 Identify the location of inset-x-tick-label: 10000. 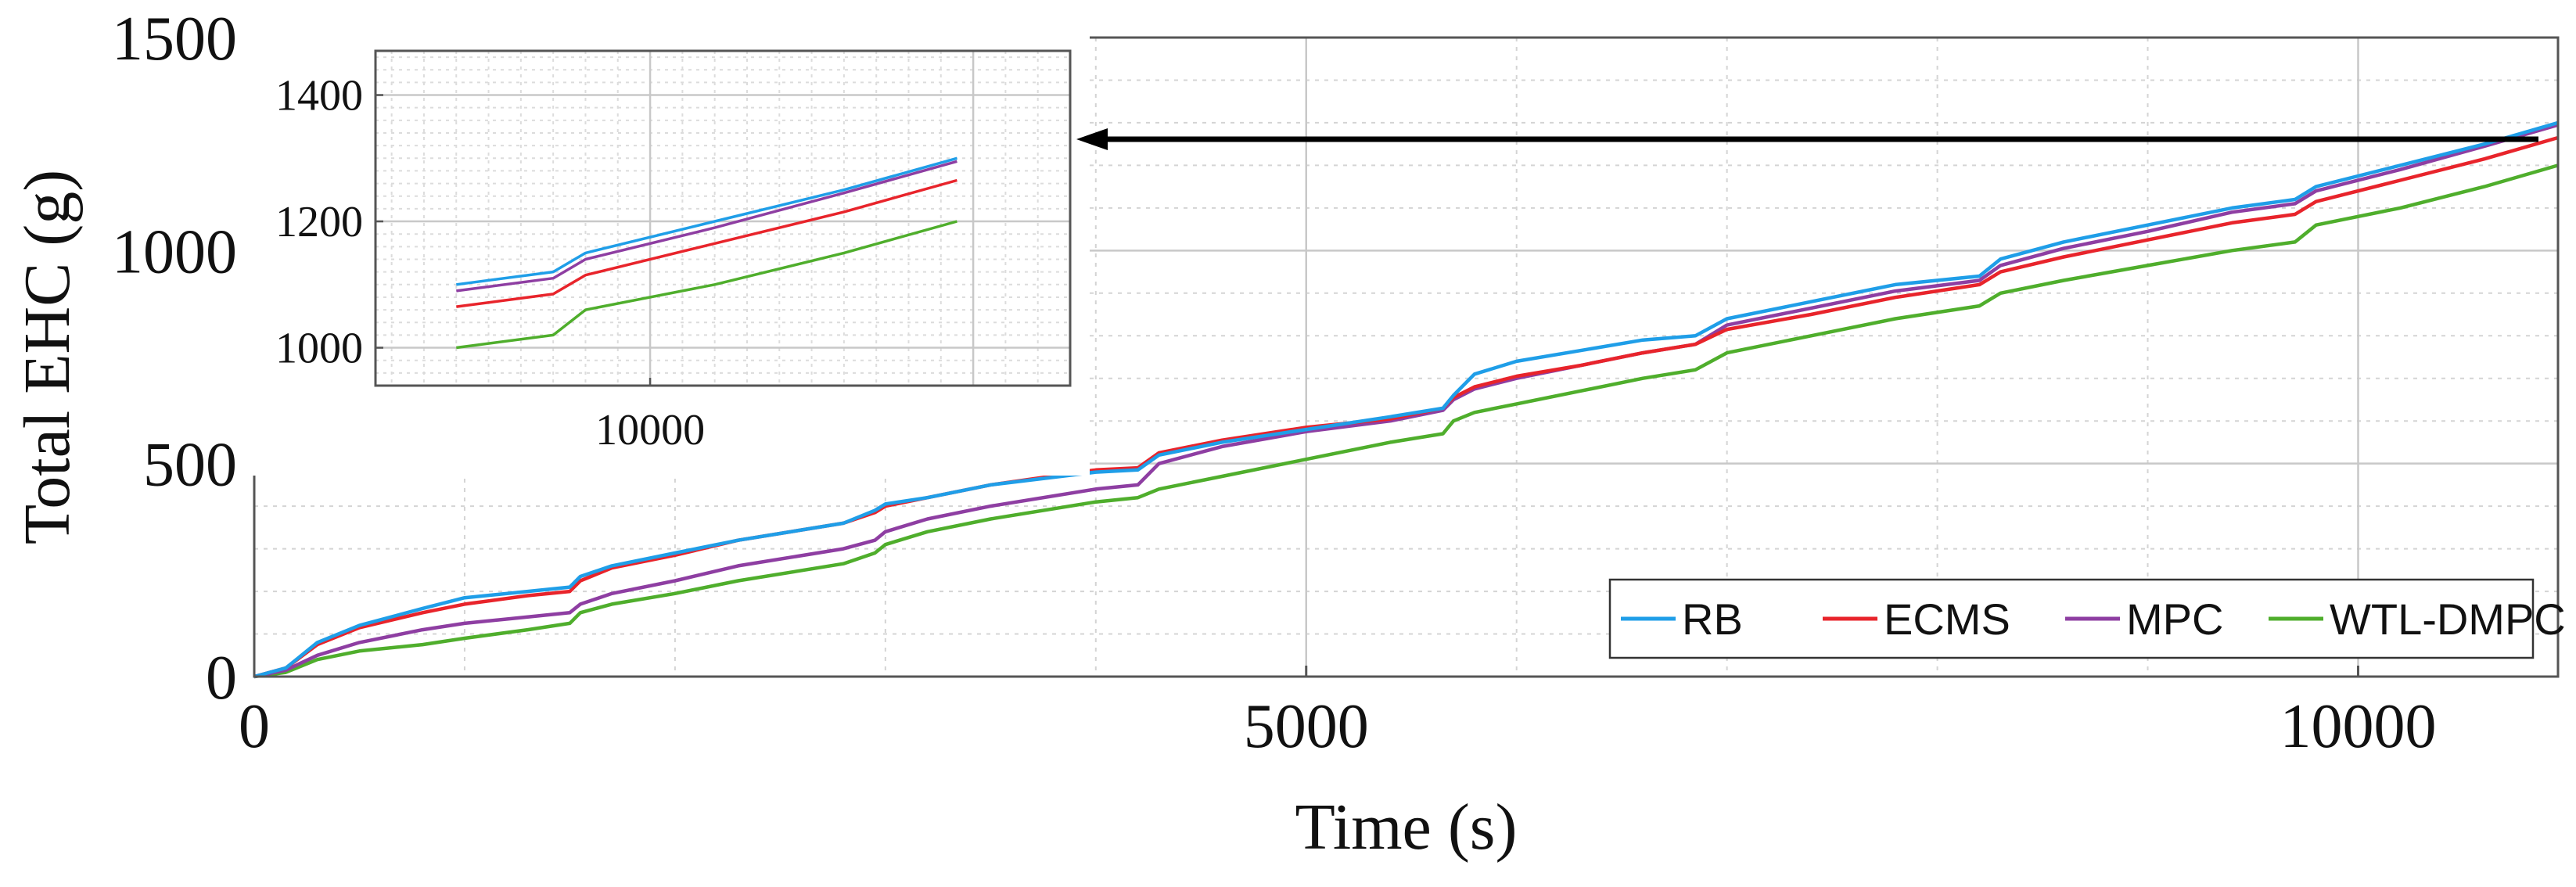
(650, 430).